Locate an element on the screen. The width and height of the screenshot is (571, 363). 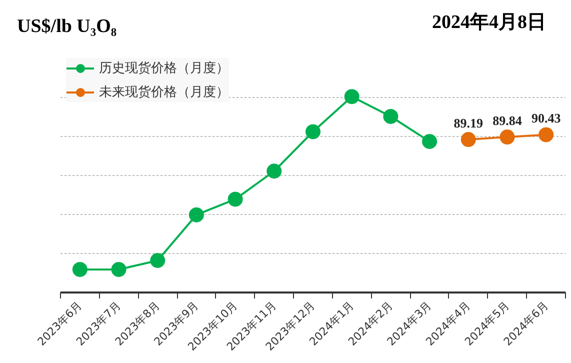
data-label: 89.19 is located at coordinates (469, 123).